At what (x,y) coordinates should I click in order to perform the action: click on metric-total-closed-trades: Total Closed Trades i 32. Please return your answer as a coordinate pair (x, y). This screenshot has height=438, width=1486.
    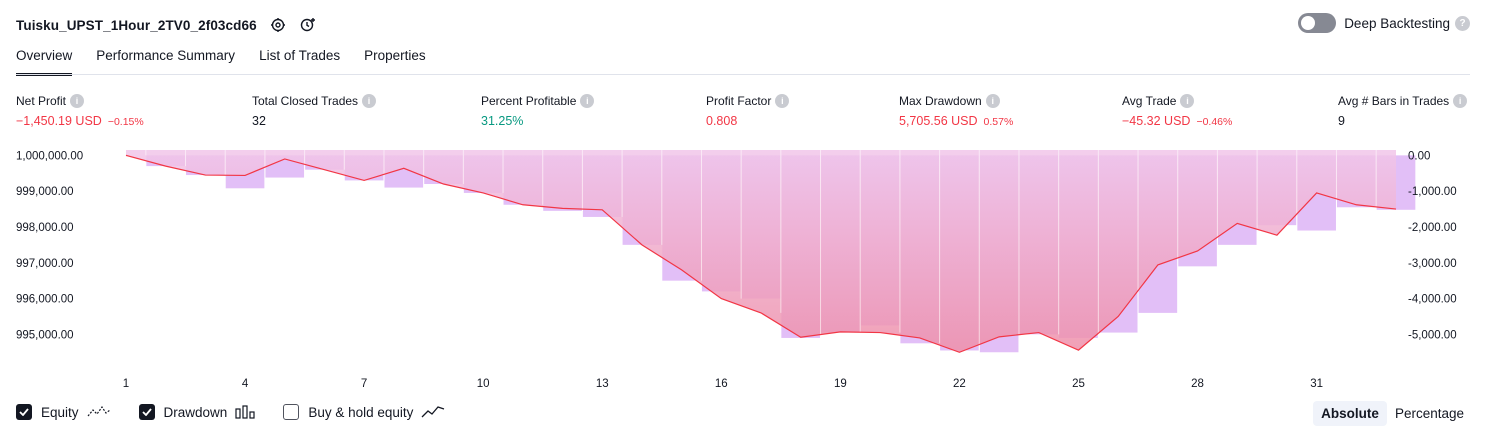
    Looking at the image, I should click on (314, 111).